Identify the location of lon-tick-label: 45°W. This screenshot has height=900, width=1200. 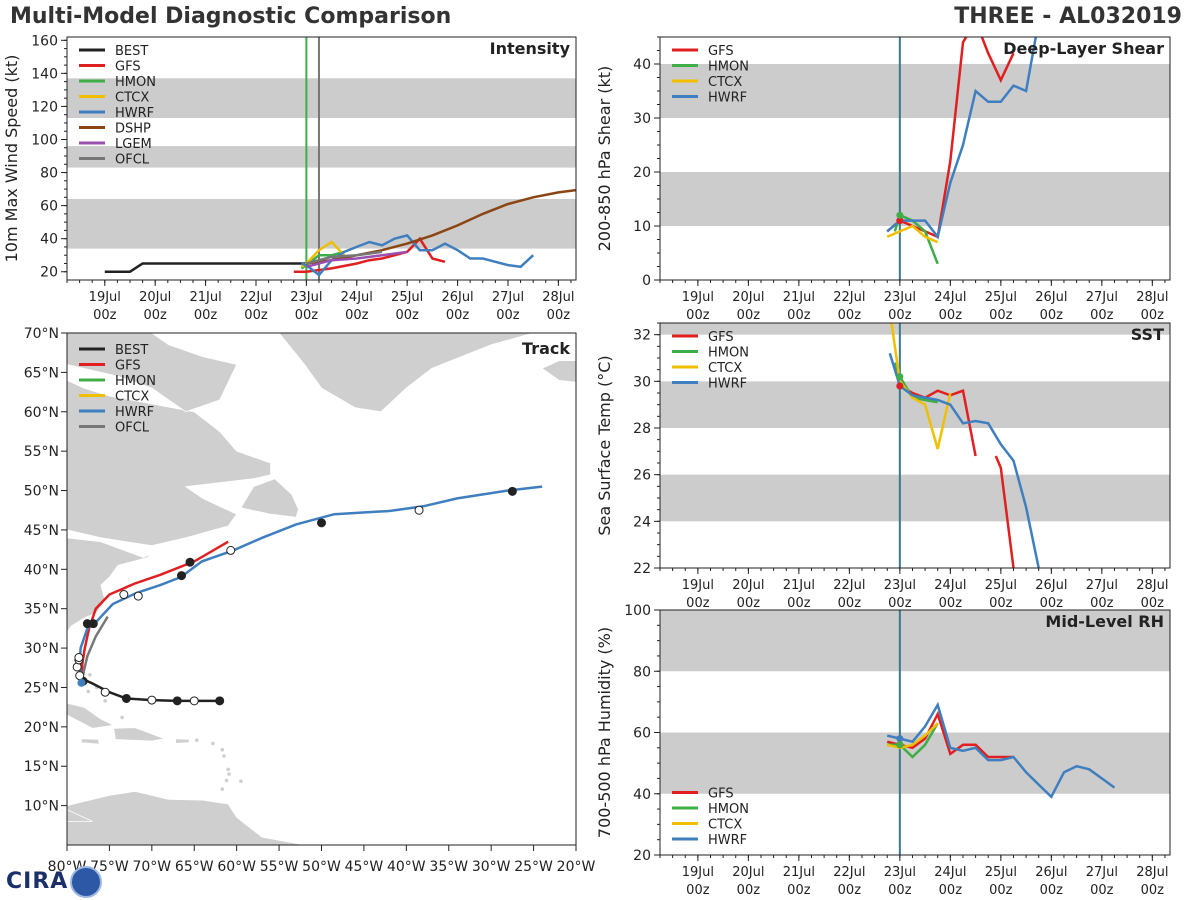
(364, 867).